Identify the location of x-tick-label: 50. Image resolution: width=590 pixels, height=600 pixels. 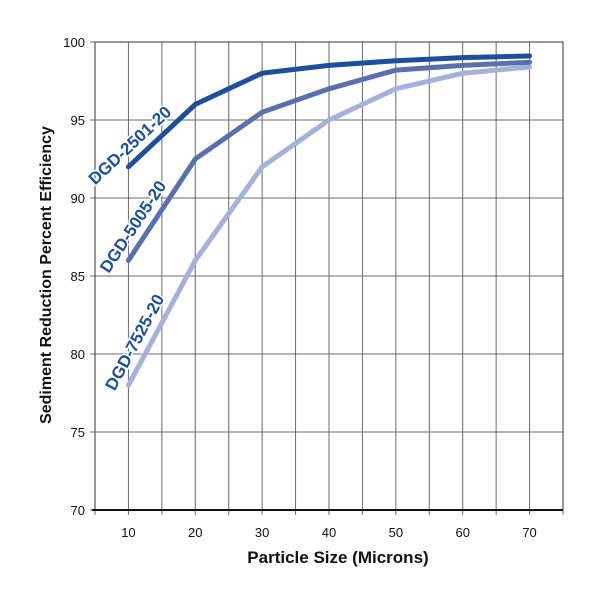
(396, 532).